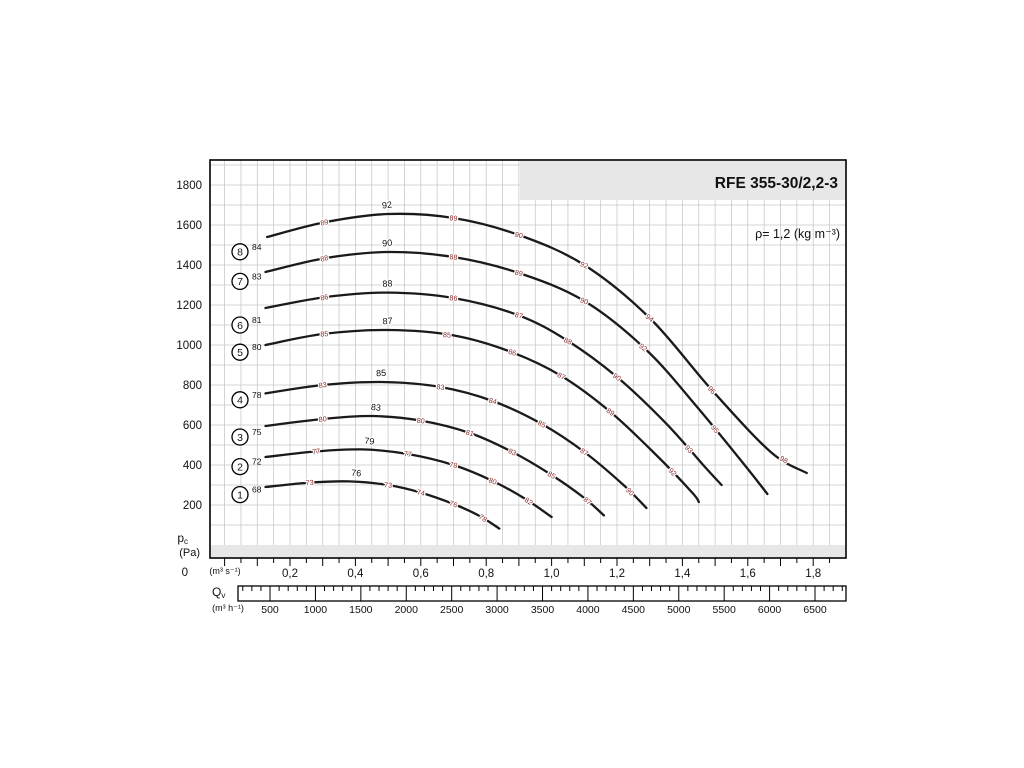 The image size is (1024, 768). I want to click on start-db-label-1: 68, so click(257, 490).